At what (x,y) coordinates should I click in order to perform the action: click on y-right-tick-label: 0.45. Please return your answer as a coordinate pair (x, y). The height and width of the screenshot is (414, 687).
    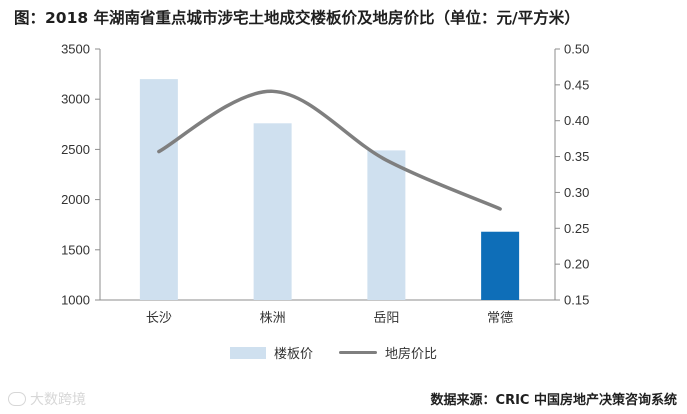
    Looking at the image, I should click on (576, 84).